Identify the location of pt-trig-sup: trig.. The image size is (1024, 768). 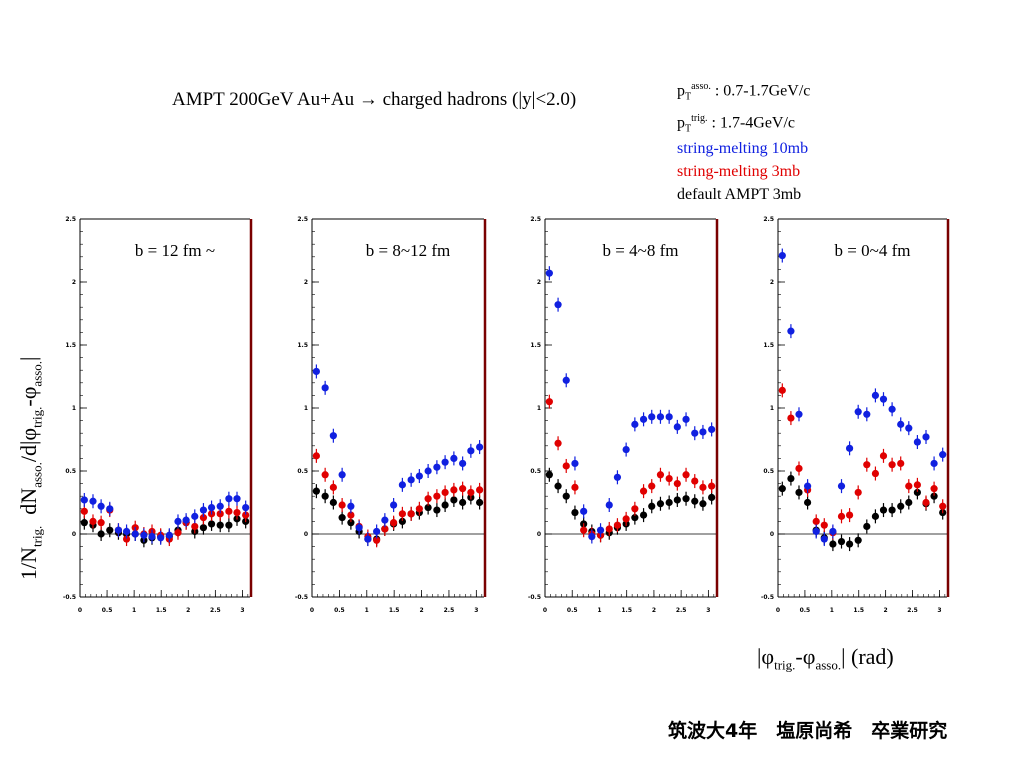
(699, 118).